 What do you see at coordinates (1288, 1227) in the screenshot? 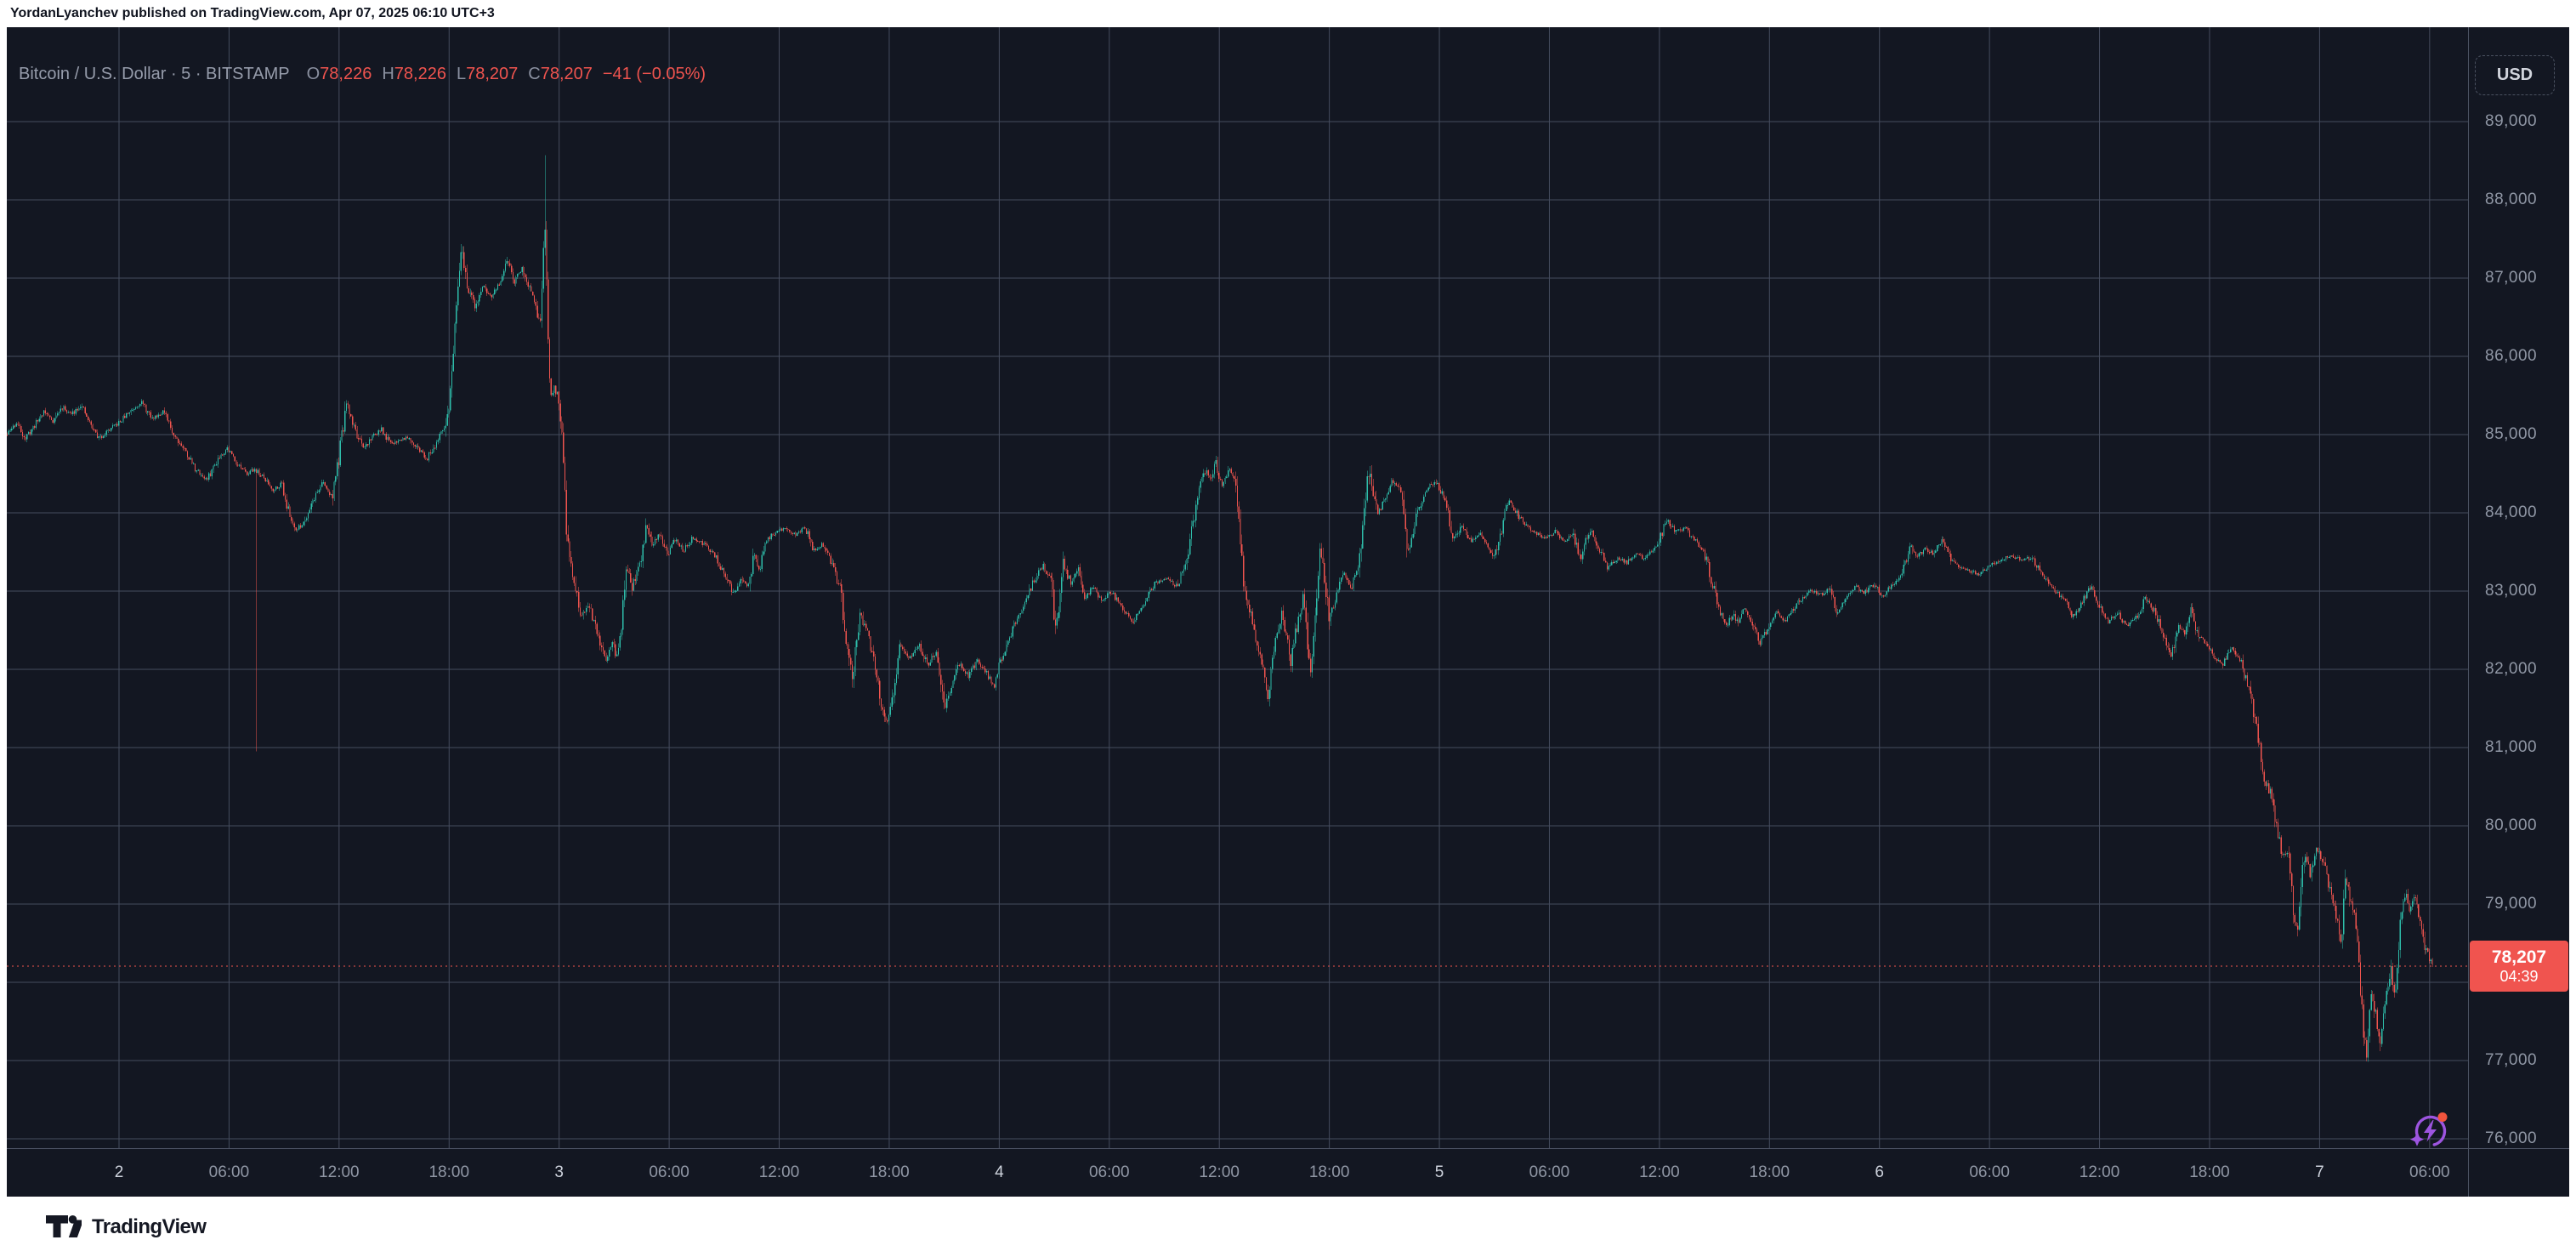
I see `footer: TradingView` at bounding box center [1288, 1227].